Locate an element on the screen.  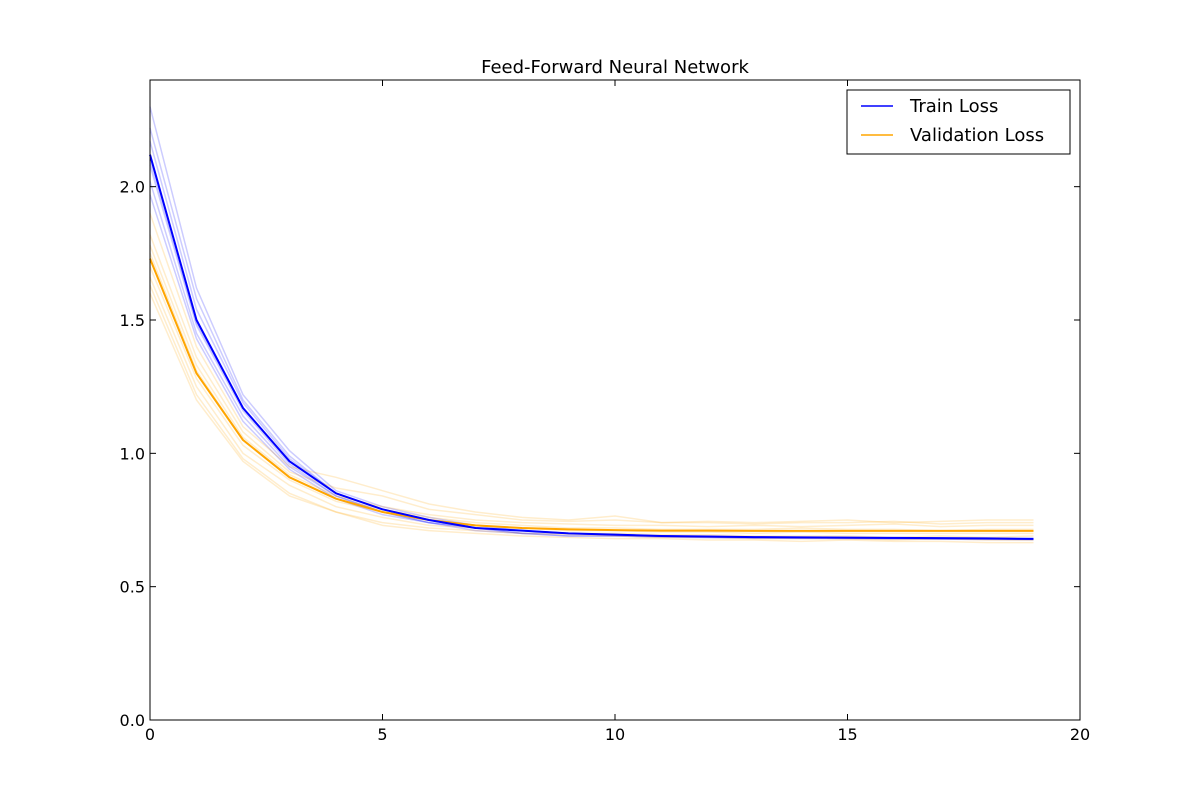
x-tick-label: 10 is located at coordinates (615, 734).